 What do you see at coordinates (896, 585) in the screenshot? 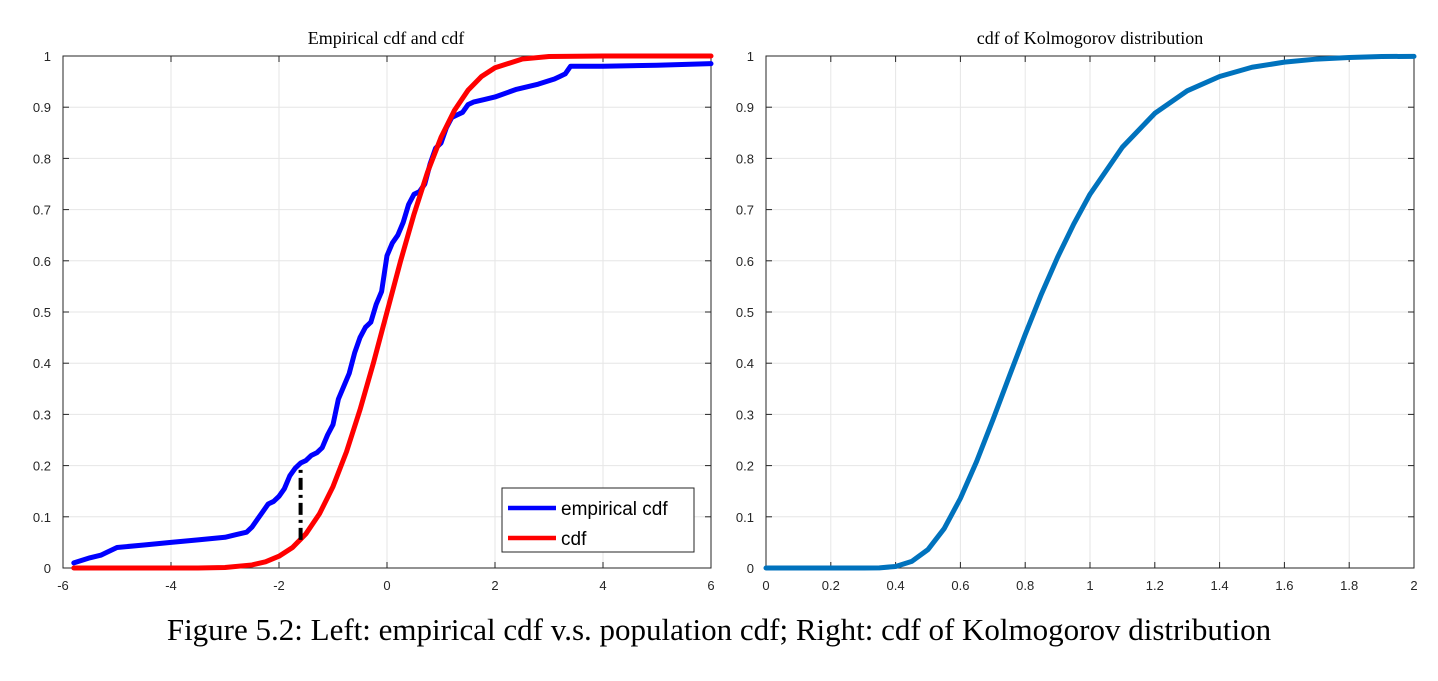
I see `right-xtick-label: 0.4` at bounding box center [896, 585].